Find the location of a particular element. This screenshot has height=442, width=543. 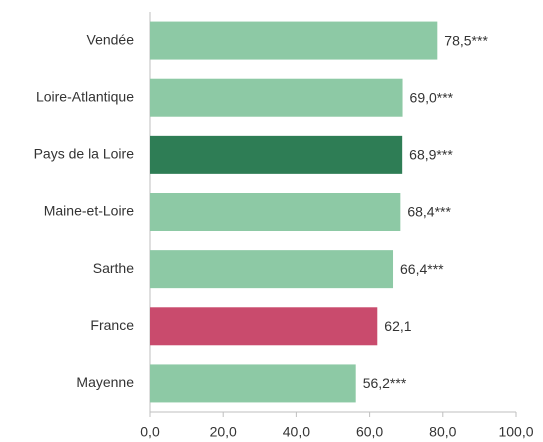

y-tick-label: France is located at coordinates (112, 325).